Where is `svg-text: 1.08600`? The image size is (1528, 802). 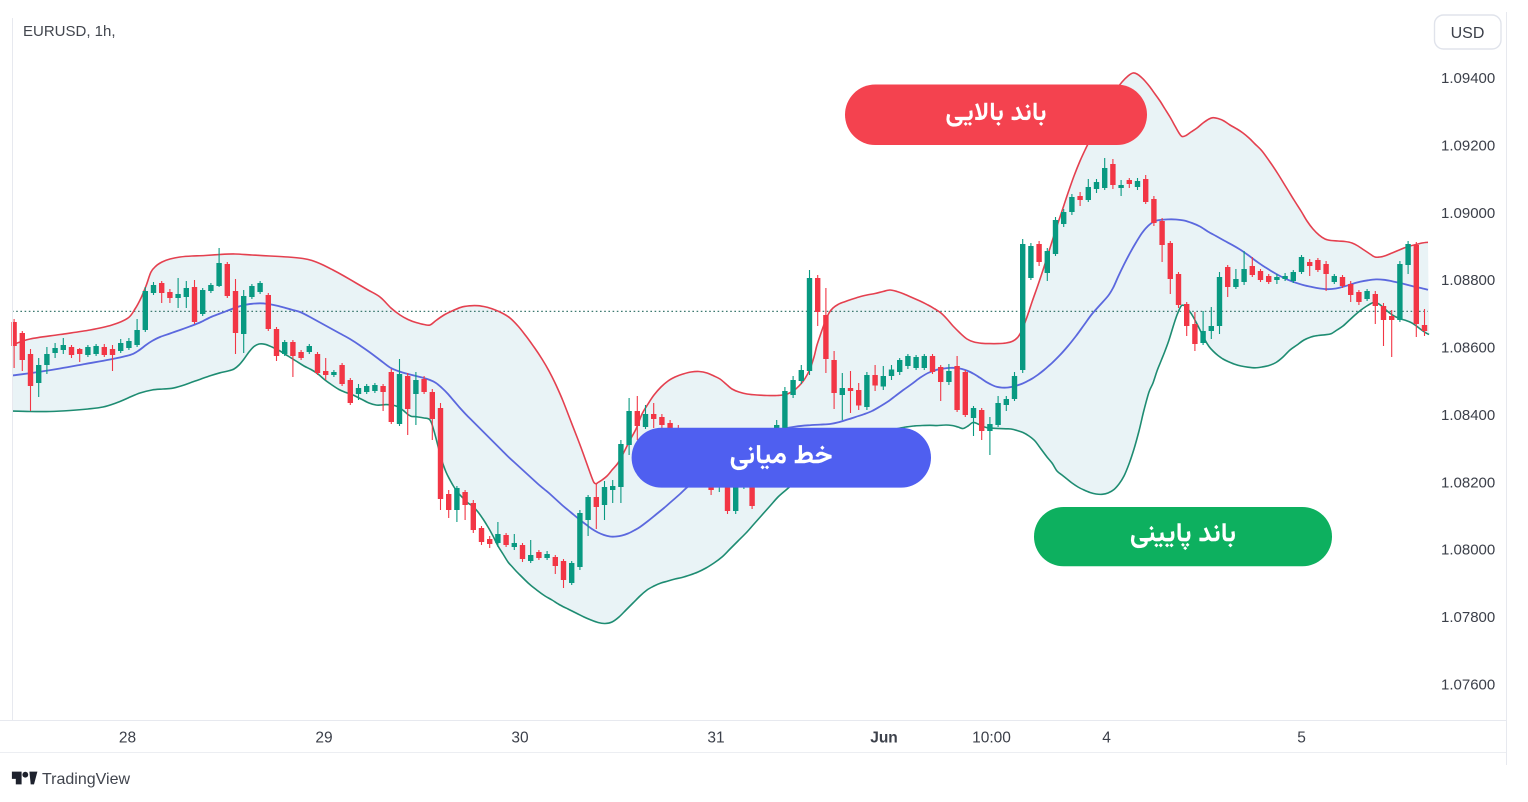 svg-text: 1.08600 is located at coordinates (1468, 348).